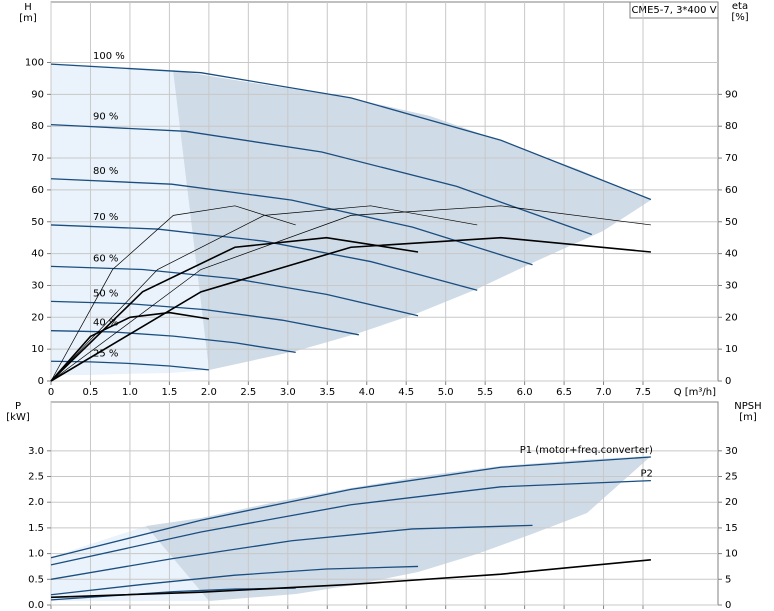  I want to click on curve-label: 50 %, so click(105, 293).